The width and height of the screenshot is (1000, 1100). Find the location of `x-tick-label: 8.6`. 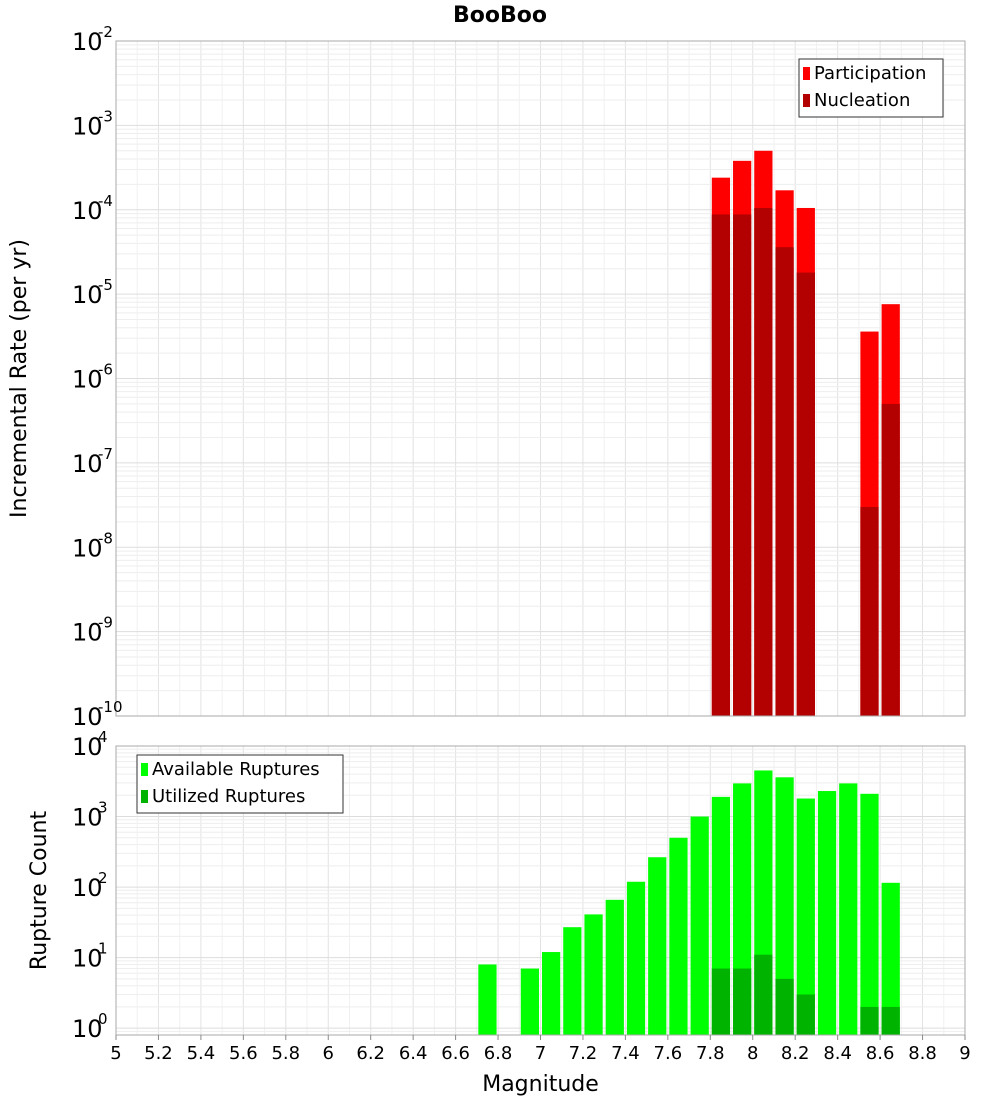

x-tick-label: 8.6 is located at coordinates (880, 1053).